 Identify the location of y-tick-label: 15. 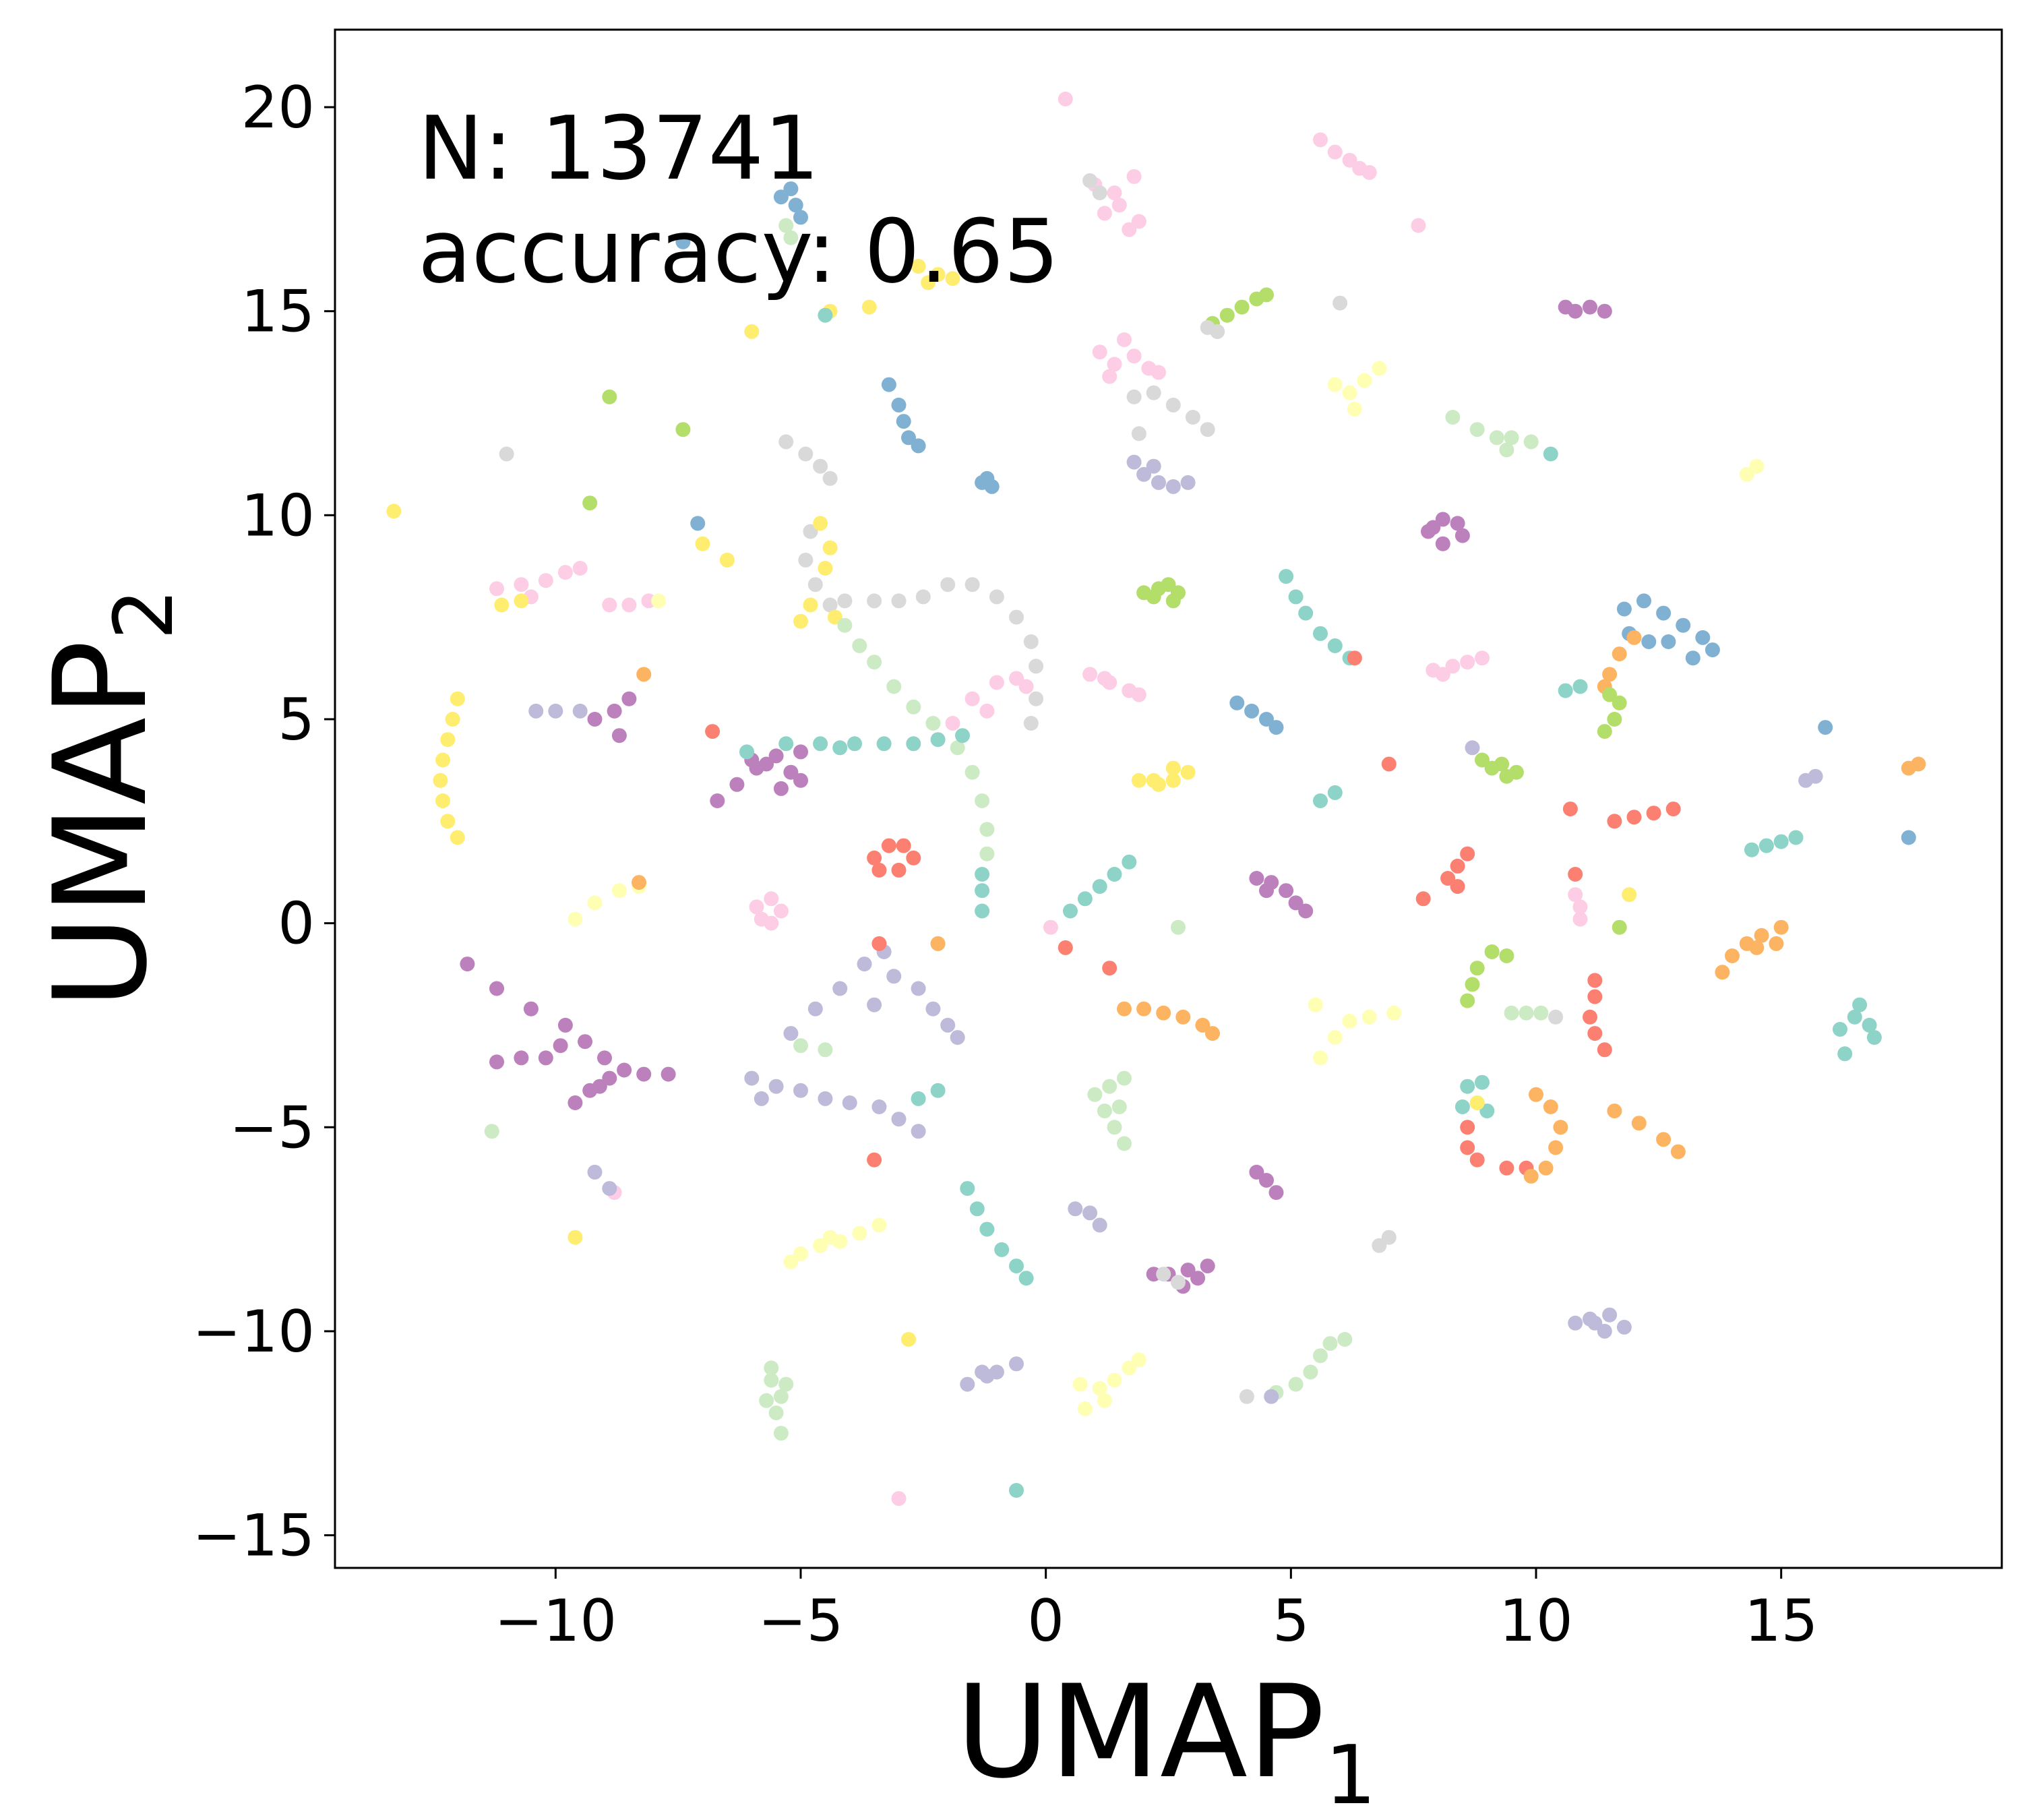
(278, 312).